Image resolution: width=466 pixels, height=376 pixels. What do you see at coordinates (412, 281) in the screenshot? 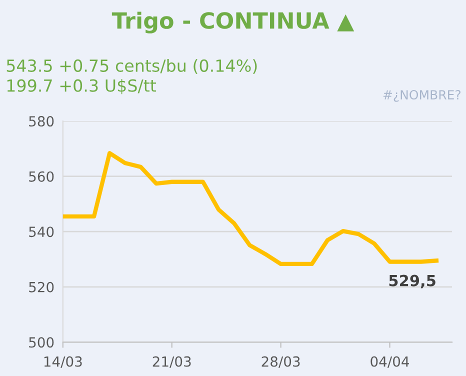
I see `annotation: 529,5` at bounding box center [412, 281].